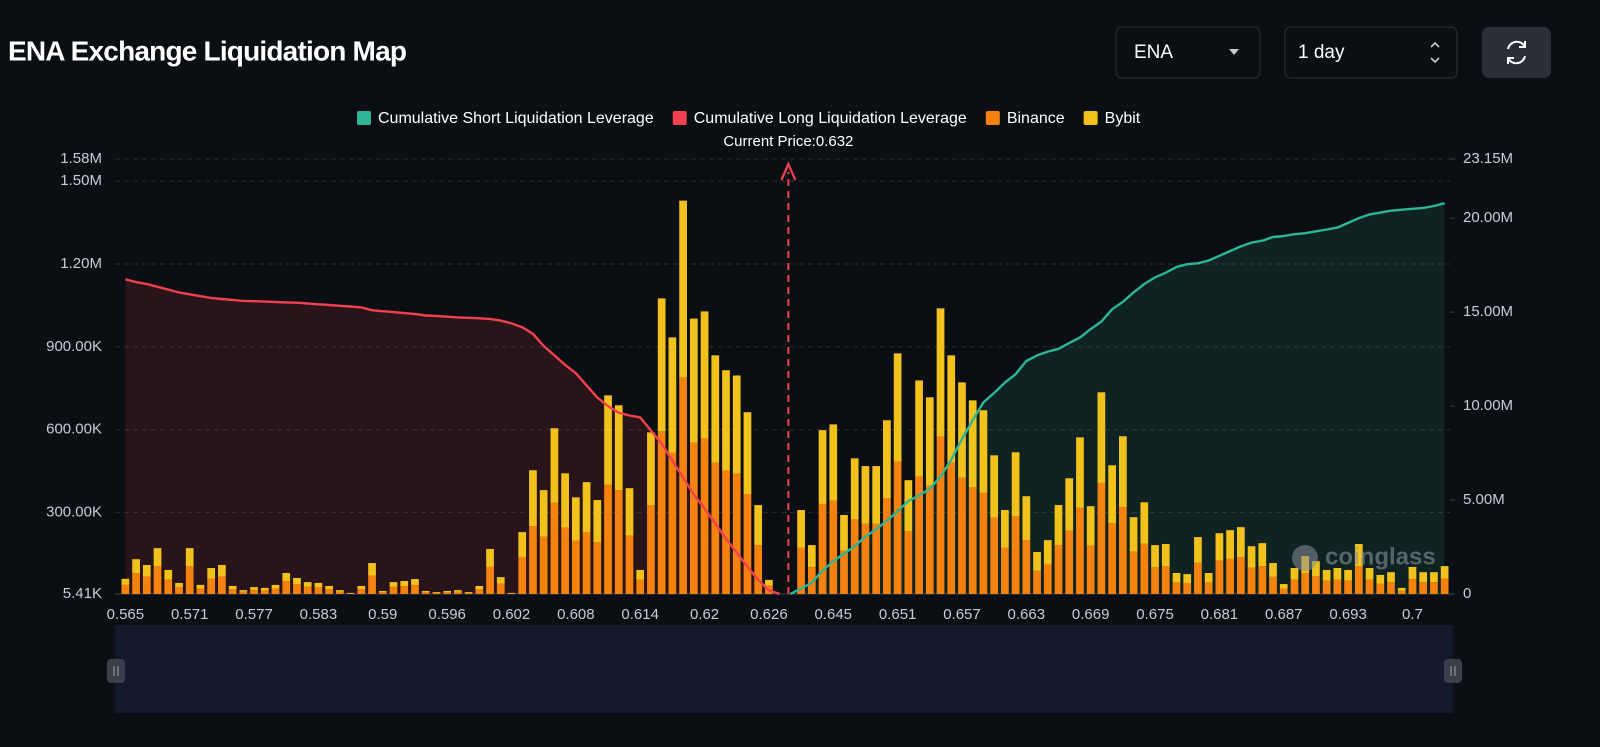 The width and height of the screenshot is (1600, 747). Describe the element at coordinates (784, 669) in the screenshot. I see `zoom-slider` at that location.